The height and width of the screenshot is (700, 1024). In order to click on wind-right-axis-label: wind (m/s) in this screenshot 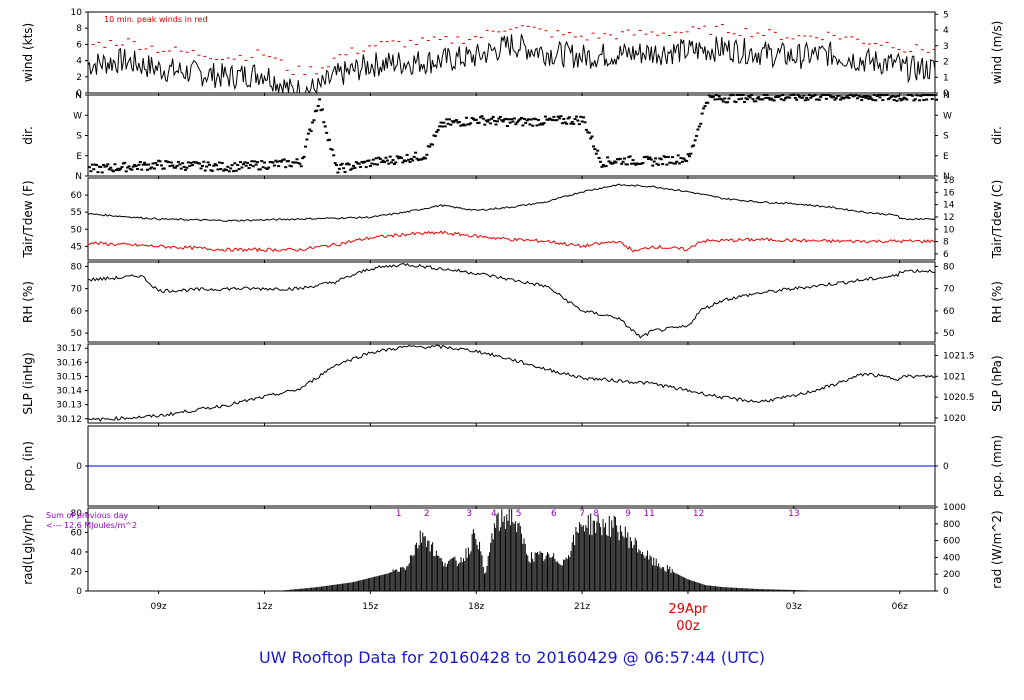, I will do `click(997, 53)`.